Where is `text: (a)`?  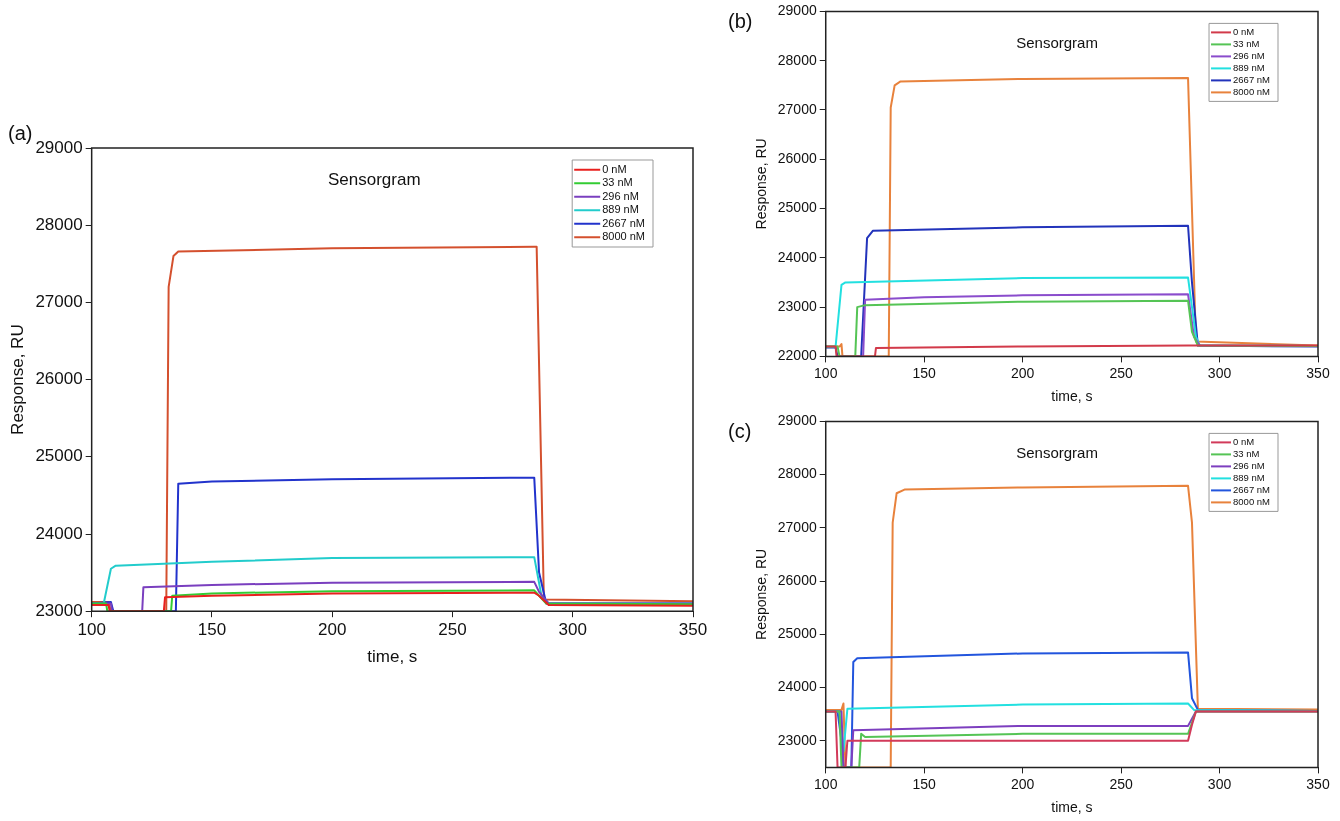
text: (a) is located at coordinates (20, 132).